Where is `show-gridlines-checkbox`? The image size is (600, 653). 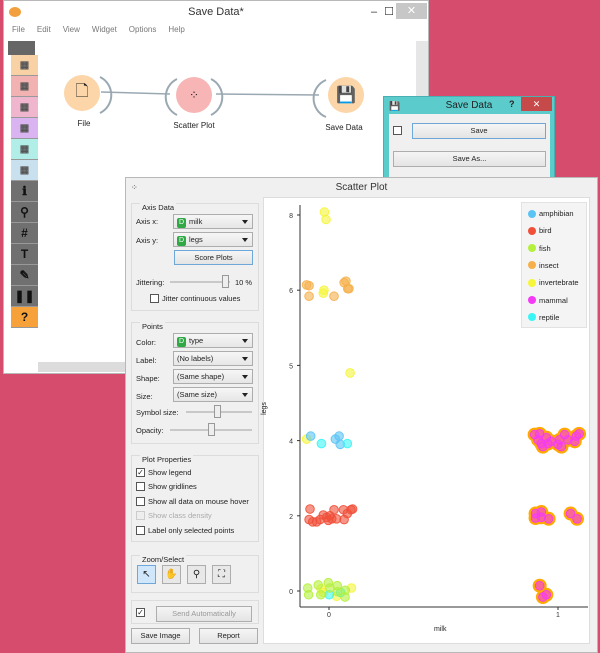 show-gridlines-checkbox is located at coordinates (140, 486).